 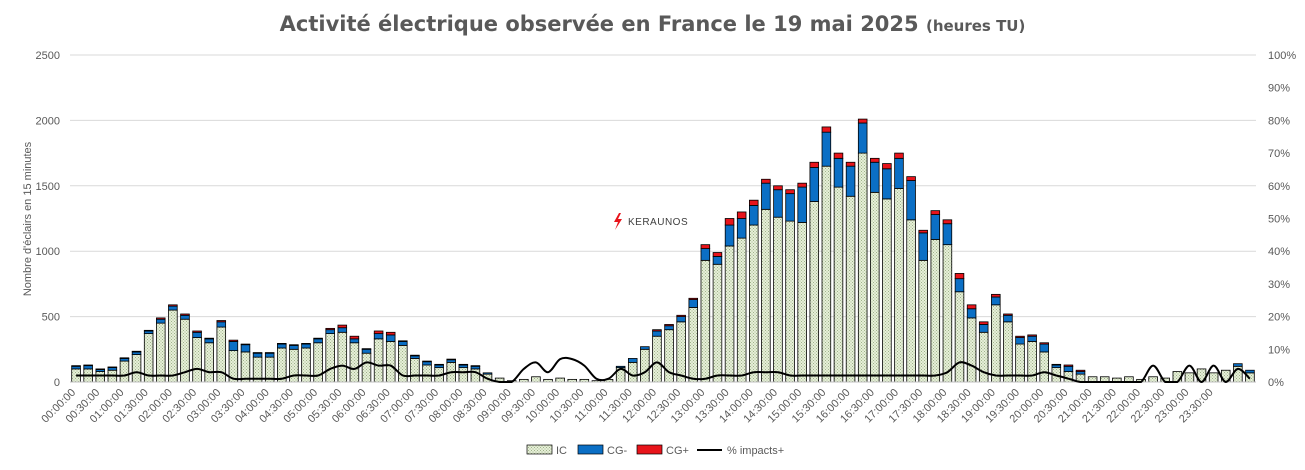 I want to click on legend-label: CG+, so click(x=677, y=451).